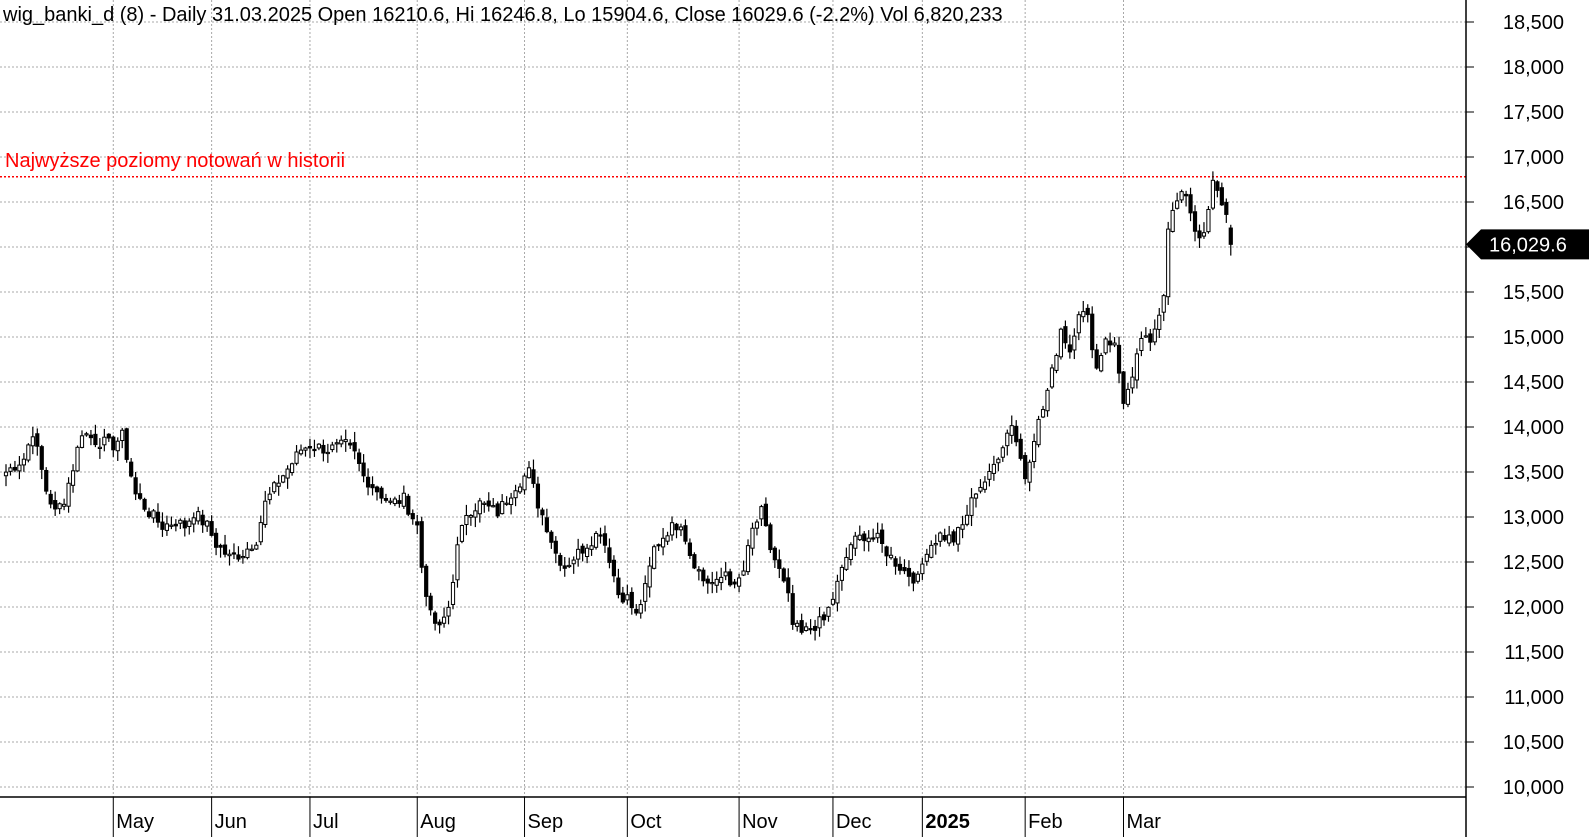 The height and width of the screenshot is (837, 1589). What do you see at coordinates (1045, 822) in the screenshot?
I see `x-tick-label: Feb` at bounding box center [1045, 822].